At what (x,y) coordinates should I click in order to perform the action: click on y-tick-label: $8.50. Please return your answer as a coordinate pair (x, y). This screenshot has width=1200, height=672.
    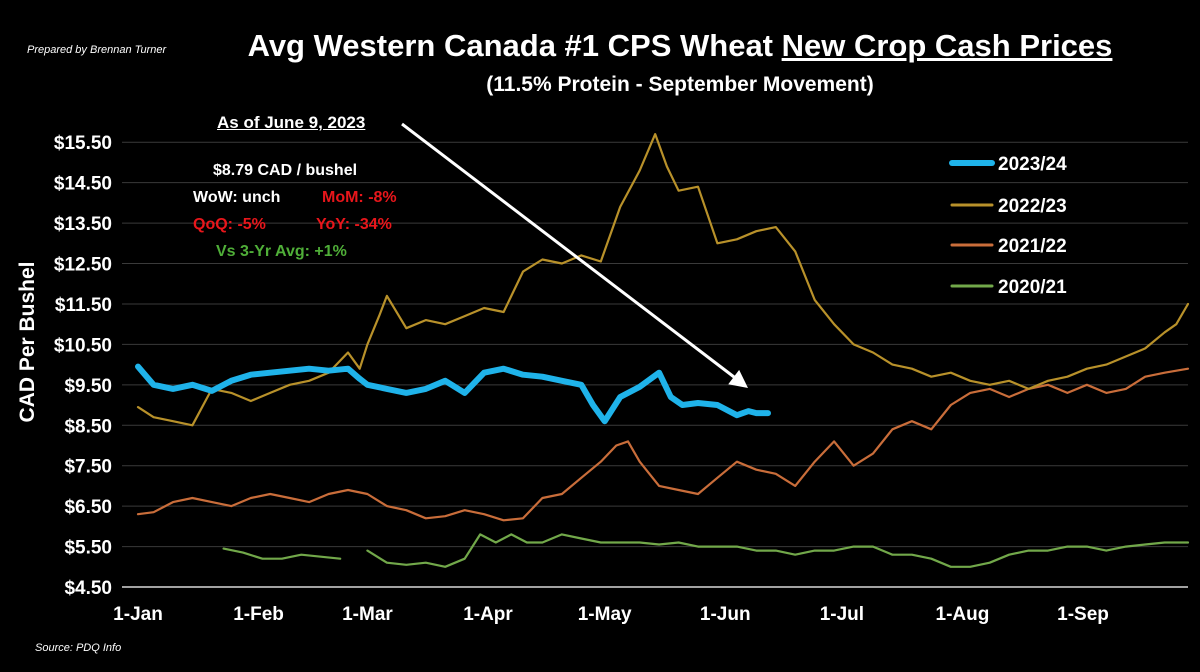
    Looking at the image, I should click on (88, 426).